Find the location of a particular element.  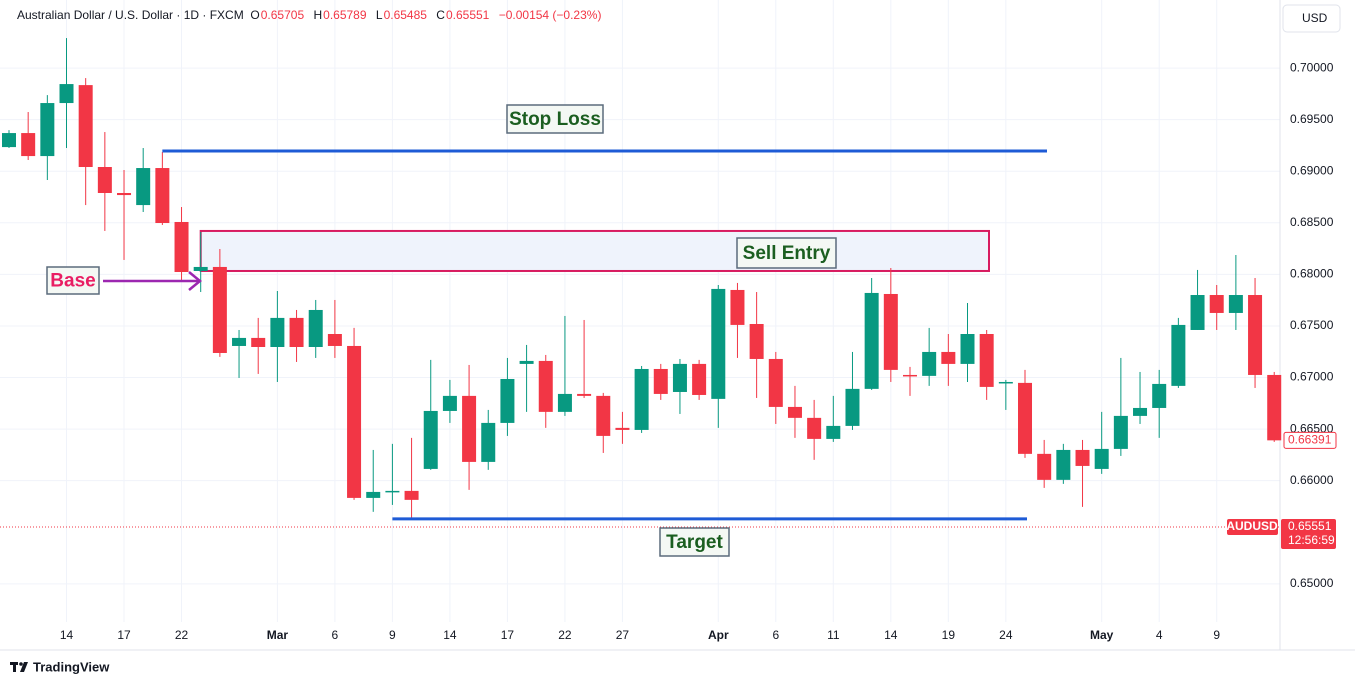

y-tick-label: 0.68500 is located at coordinates (1312, 222).